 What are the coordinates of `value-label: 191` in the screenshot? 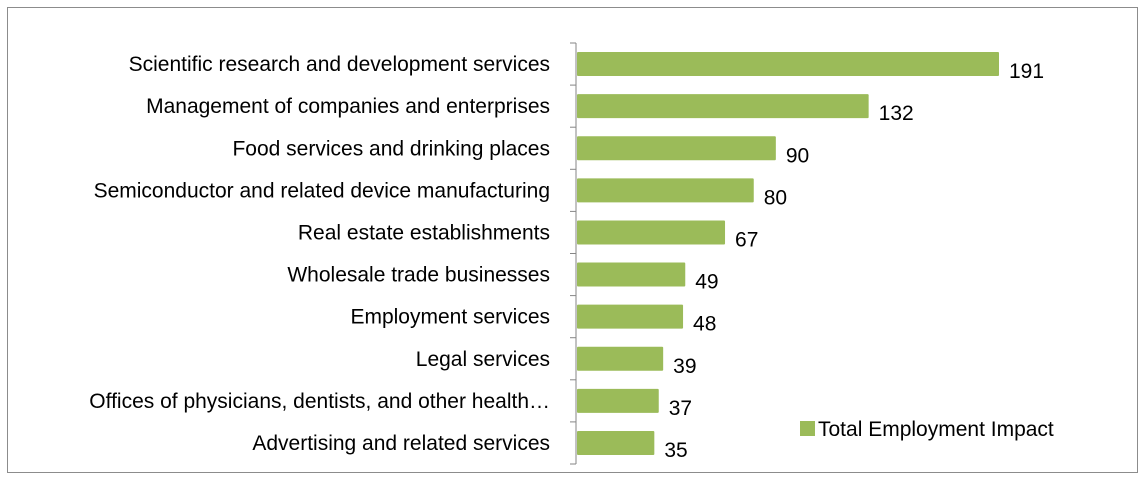 It's located at (1026, 71).